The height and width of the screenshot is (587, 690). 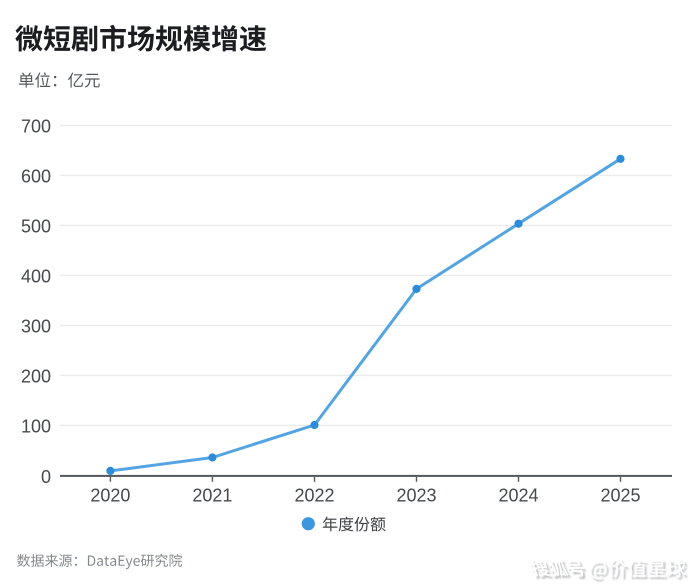 I want to click on svg-text: 2021, so click(x=212, y=496).